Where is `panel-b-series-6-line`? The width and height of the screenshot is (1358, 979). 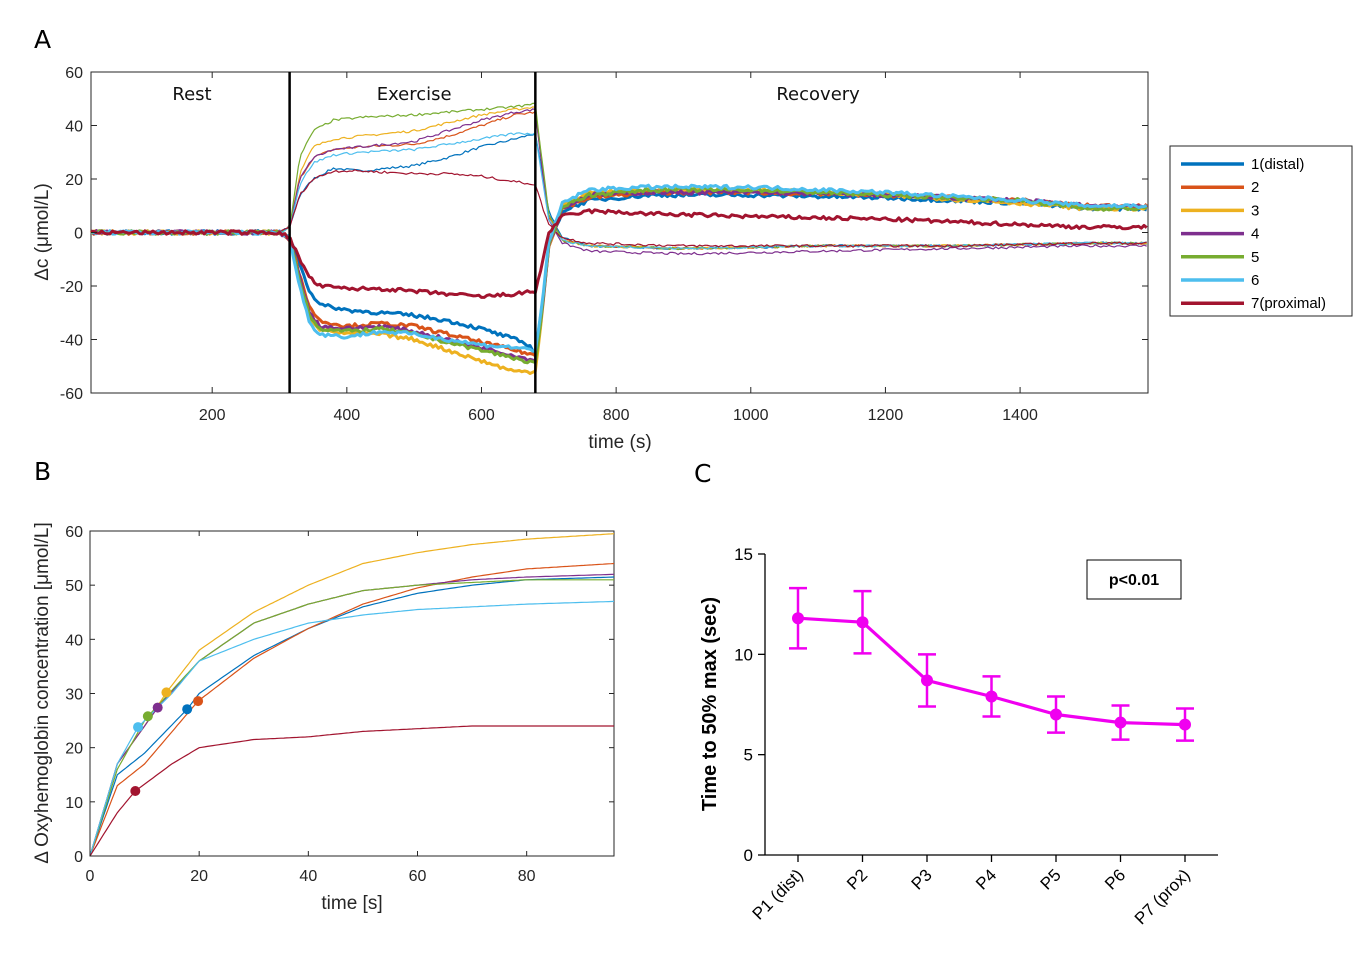 panel-b-series-6-line is located at coordinates (352, 728).